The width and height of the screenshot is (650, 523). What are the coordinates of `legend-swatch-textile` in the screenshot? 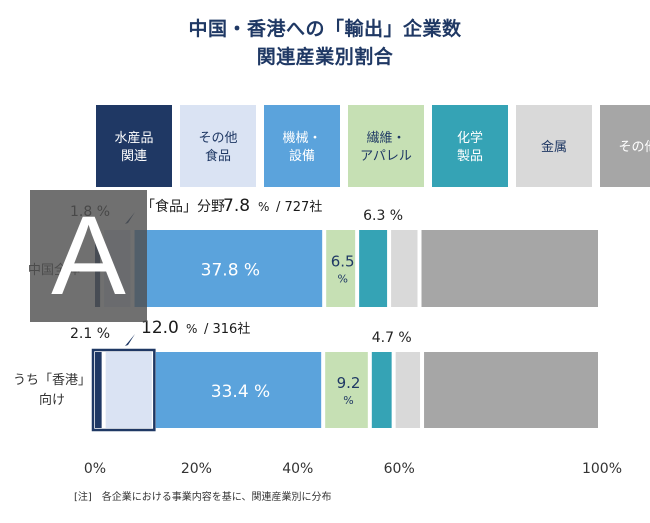 It's located at (386, 146).